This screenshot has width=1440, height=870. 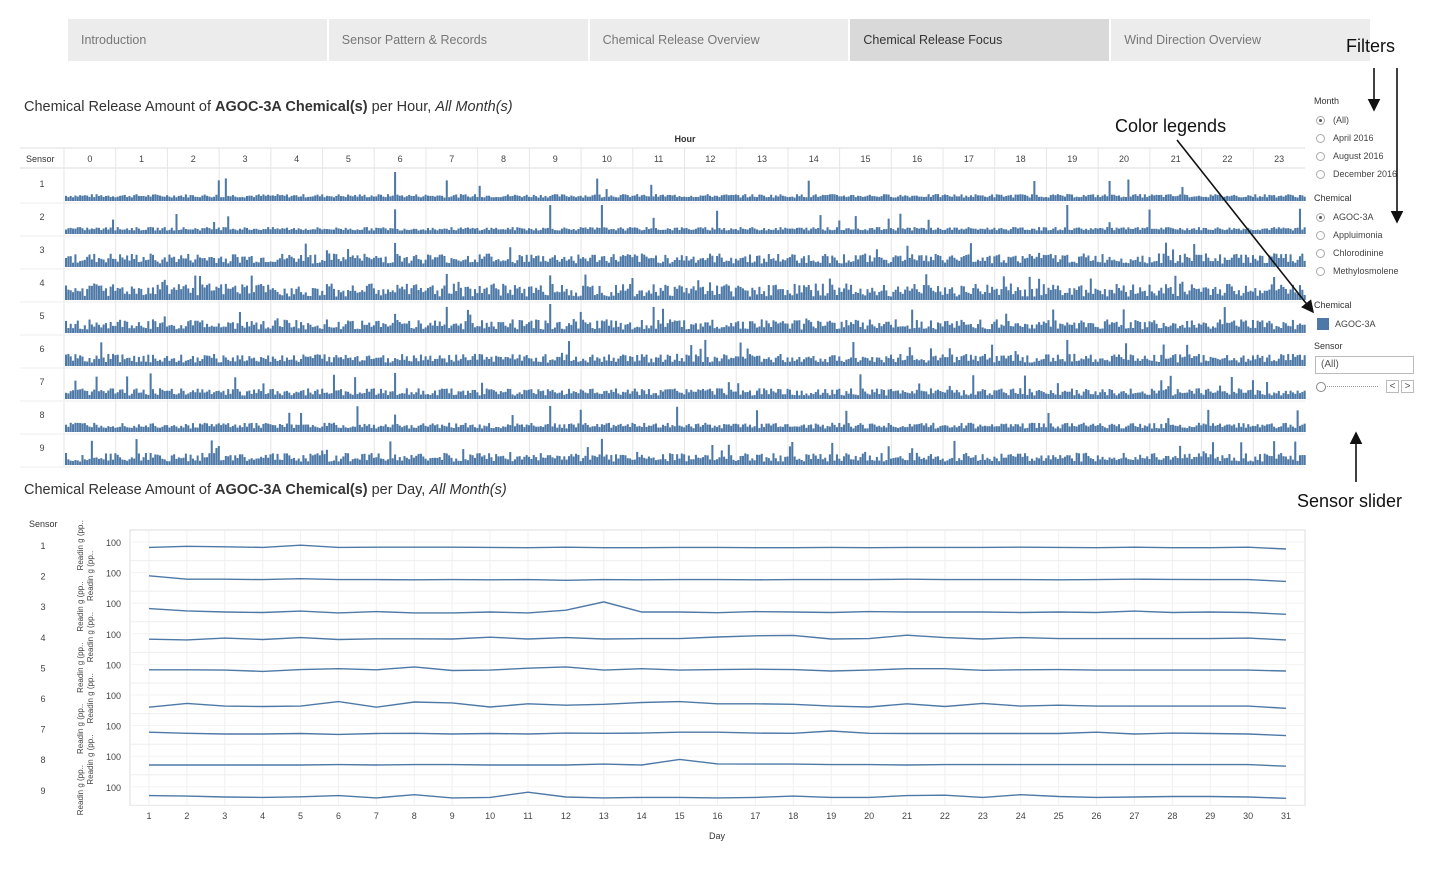 What do you see at coordinates (1373, 235) in the screenshot?
I see `chemical-option: Appluimonia` at bounding box center [1373, 235].